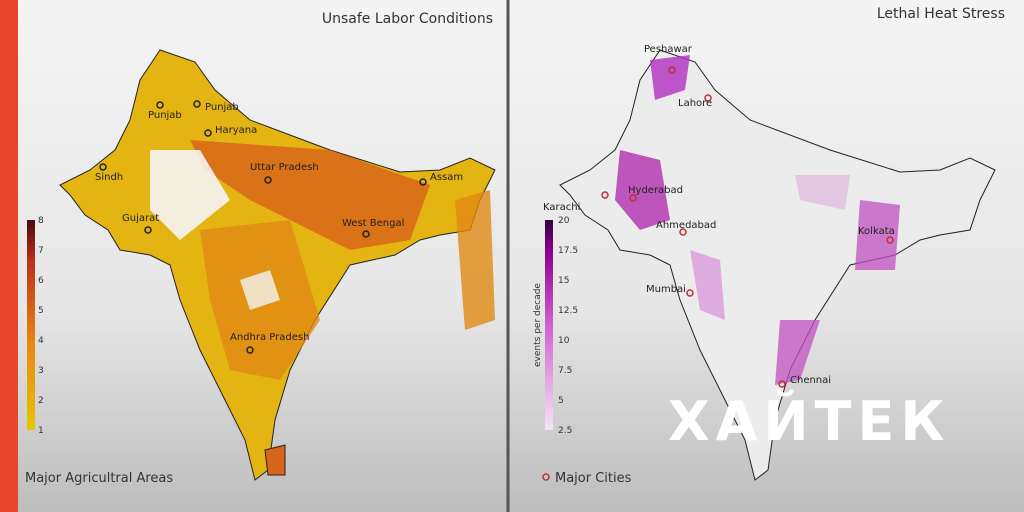  I want to click on colorbar-tick: 15, so click(563, 281).